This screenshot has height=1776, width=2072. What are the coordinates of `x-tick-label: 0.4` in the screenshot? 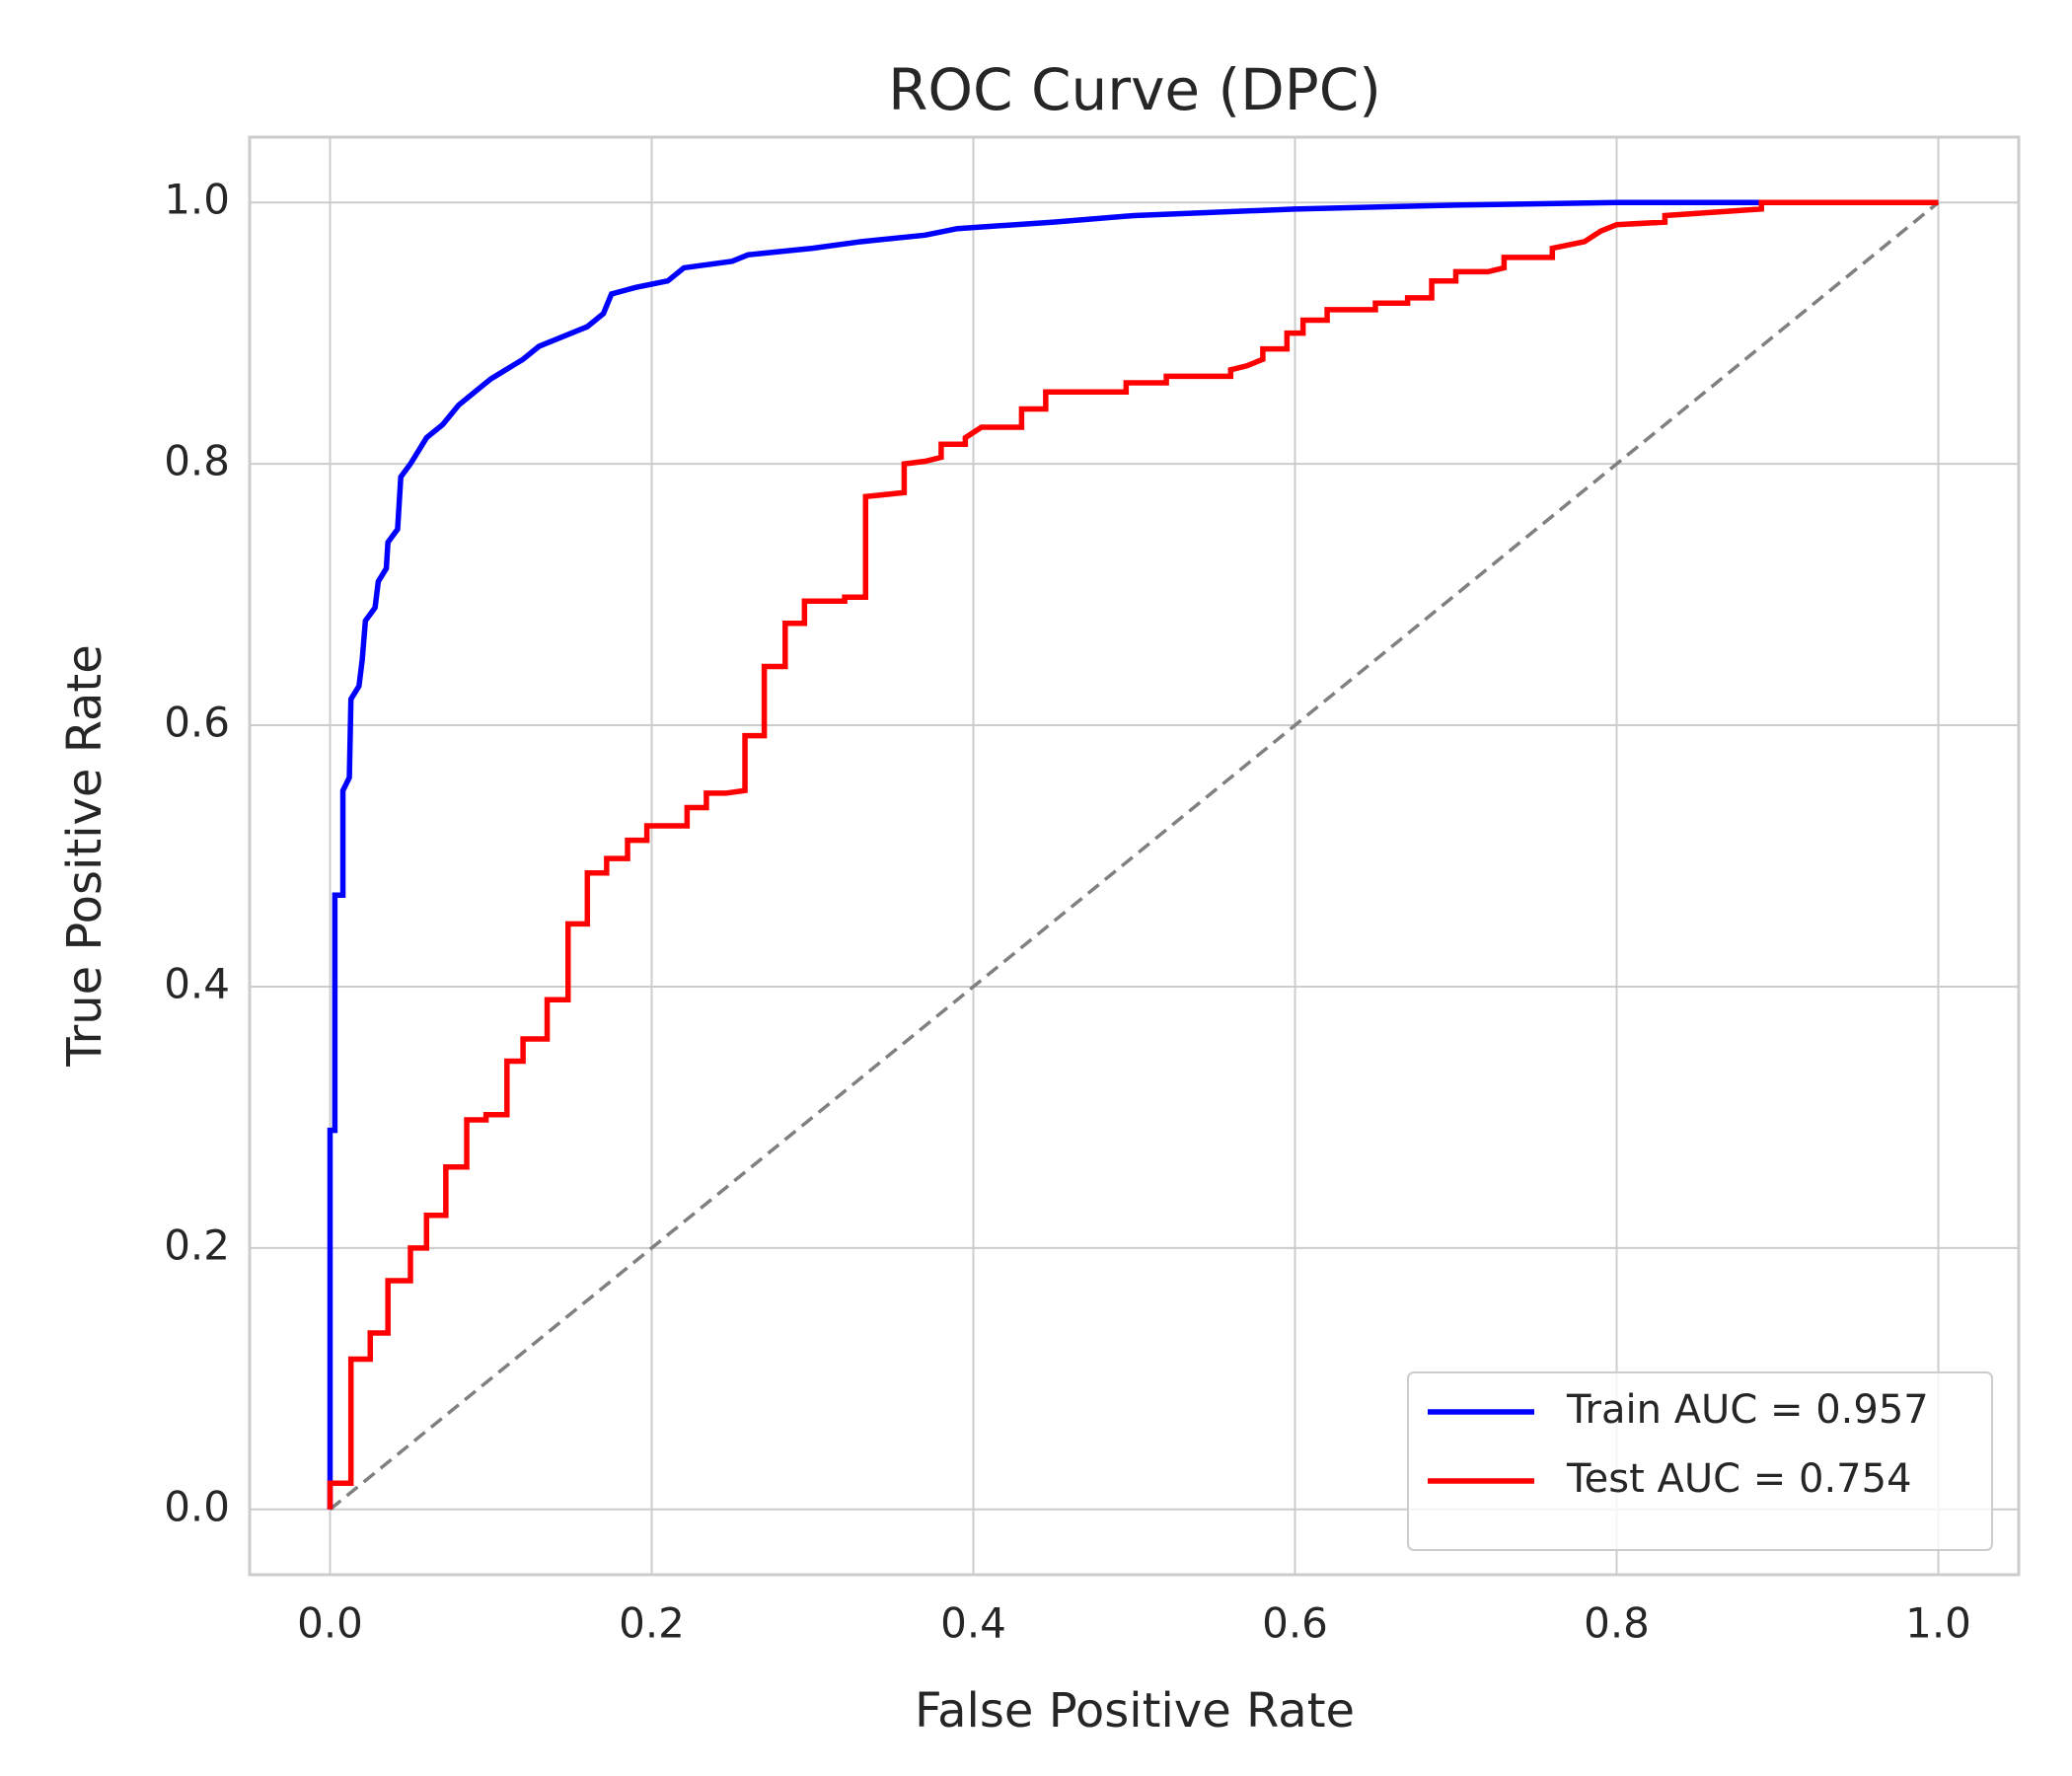 It's located at (973, 1624).